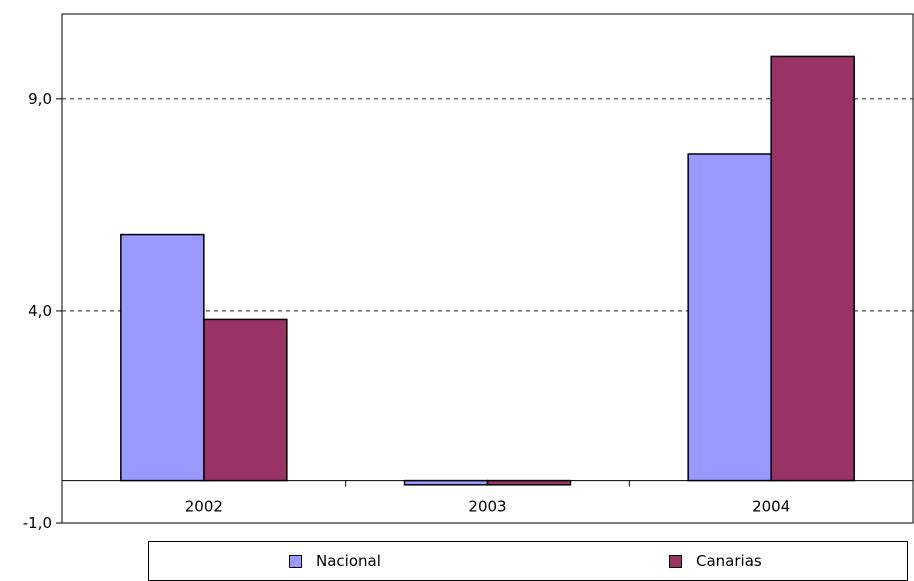 The width and height of the screenshot is (914, 581). What do you see at coordinates (446, 482) in the screenshot?
I see `bar-nacional-2003` at bounding box center [446, 482].